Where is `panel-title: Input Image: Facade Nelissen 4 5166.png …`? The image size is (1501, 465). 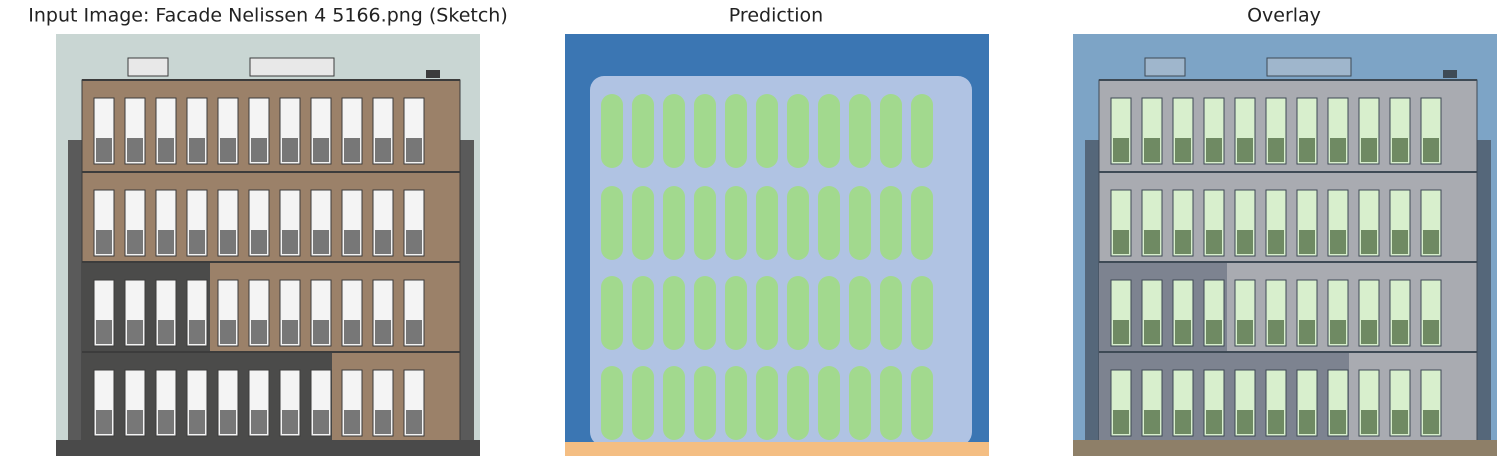
panel-title: Input Image: Facade Nelissen 4 5166.png … is located at coordinates (267, 16).